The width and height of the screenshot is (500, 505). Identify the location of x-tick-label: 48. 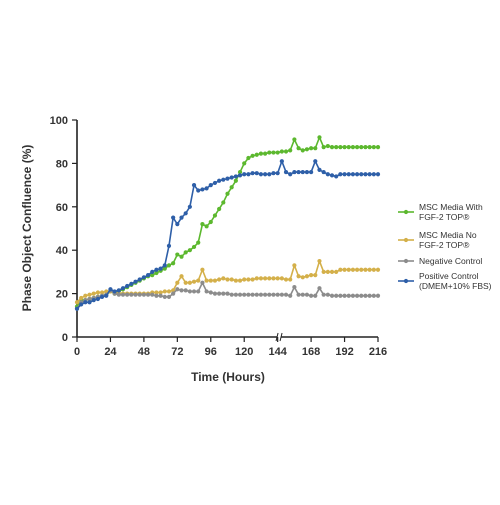
(144, 352).